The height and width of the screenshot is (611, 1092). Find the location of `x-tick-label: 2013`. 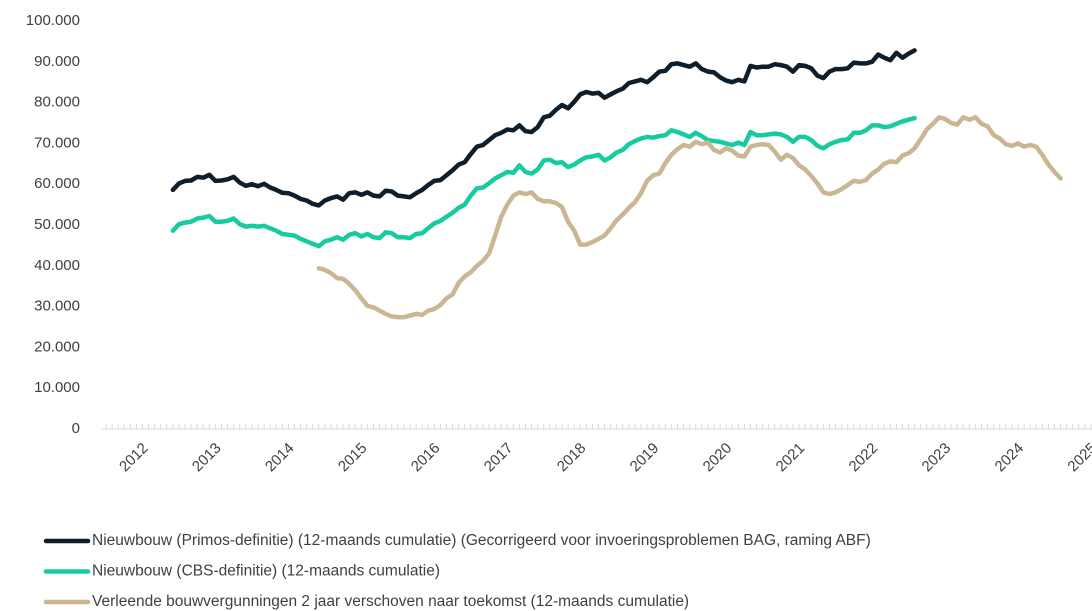

x-tick-label: 2013 is located at coordinates (207, 458).